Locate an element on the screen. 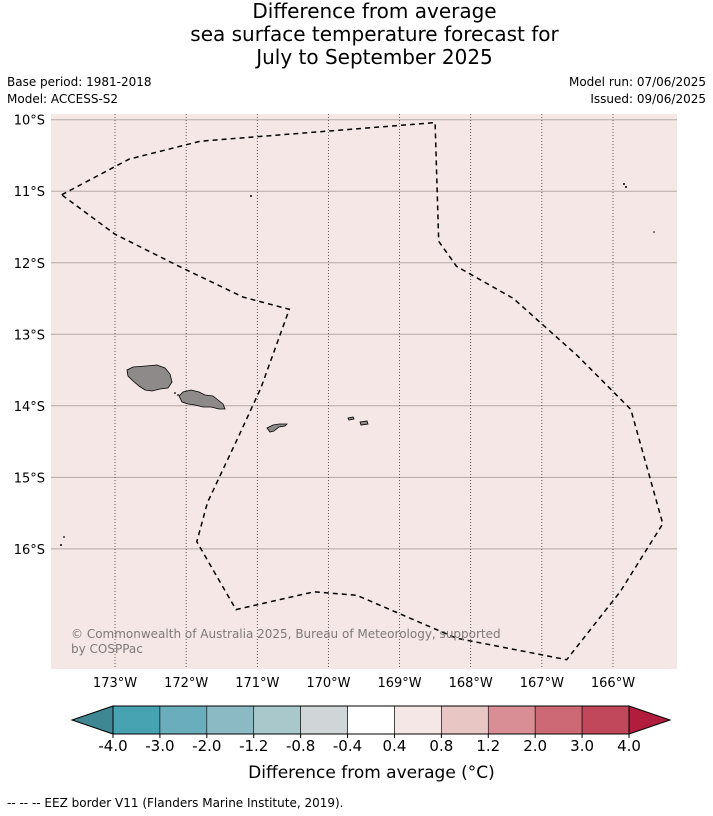  model-name: Model: ACCESS-S2 is located at coordinates (63, 99).